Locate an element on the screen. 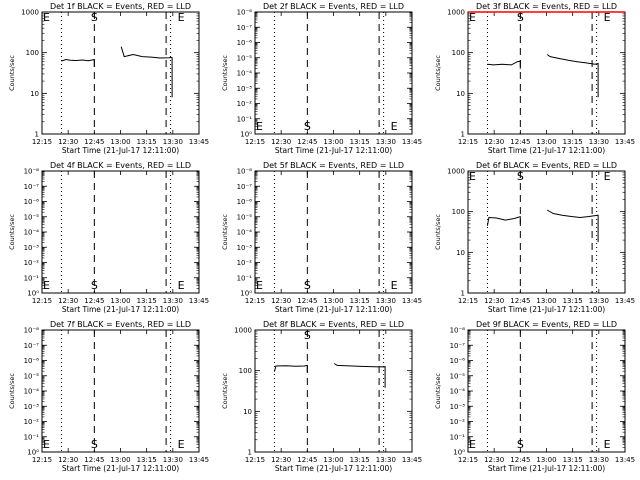 The height and width of the screenshot is (480, 640). chart-title: Det 3f BLACK = Events, RED = LLD is located at coordinates (546, 6).